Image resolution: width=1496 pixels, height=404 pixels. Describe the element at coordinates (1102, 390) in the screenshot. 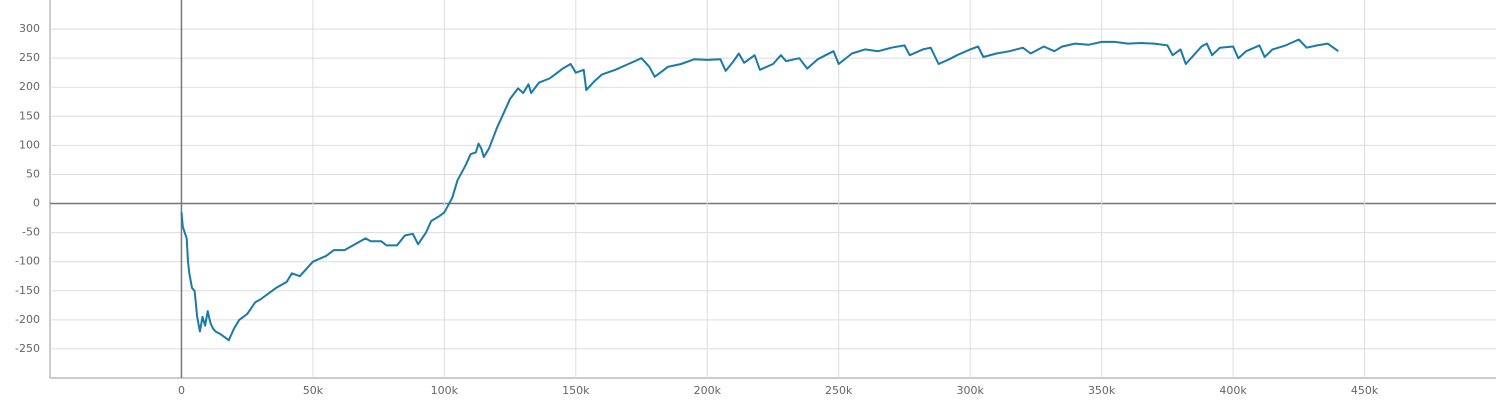

I see `x-tick-label: 350k` at that location.